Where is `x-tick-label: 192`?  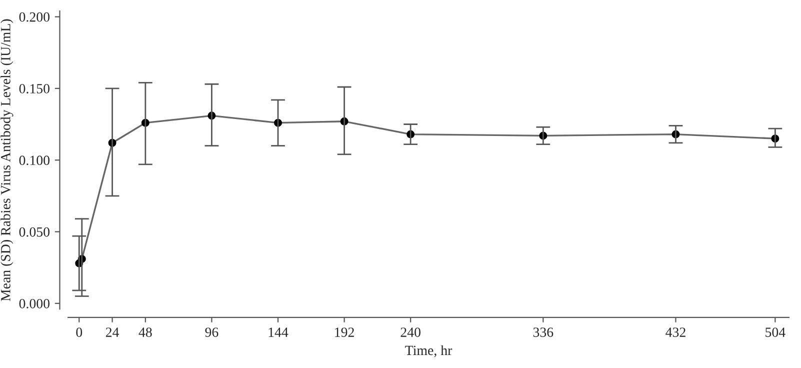 x-tick-label: 192 is located at coordinates (344, 332).